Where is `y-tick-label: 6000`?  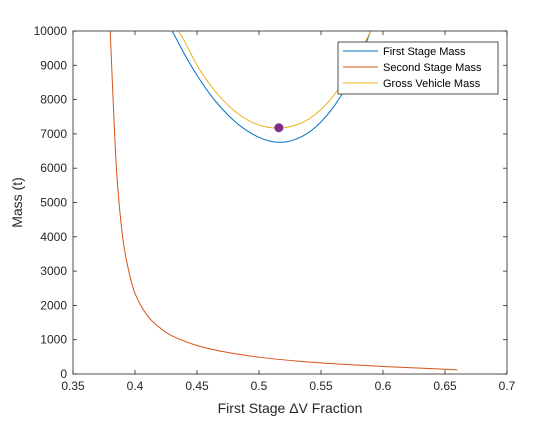
y-tick-label: 6000 is located at coordinates (53, 168).